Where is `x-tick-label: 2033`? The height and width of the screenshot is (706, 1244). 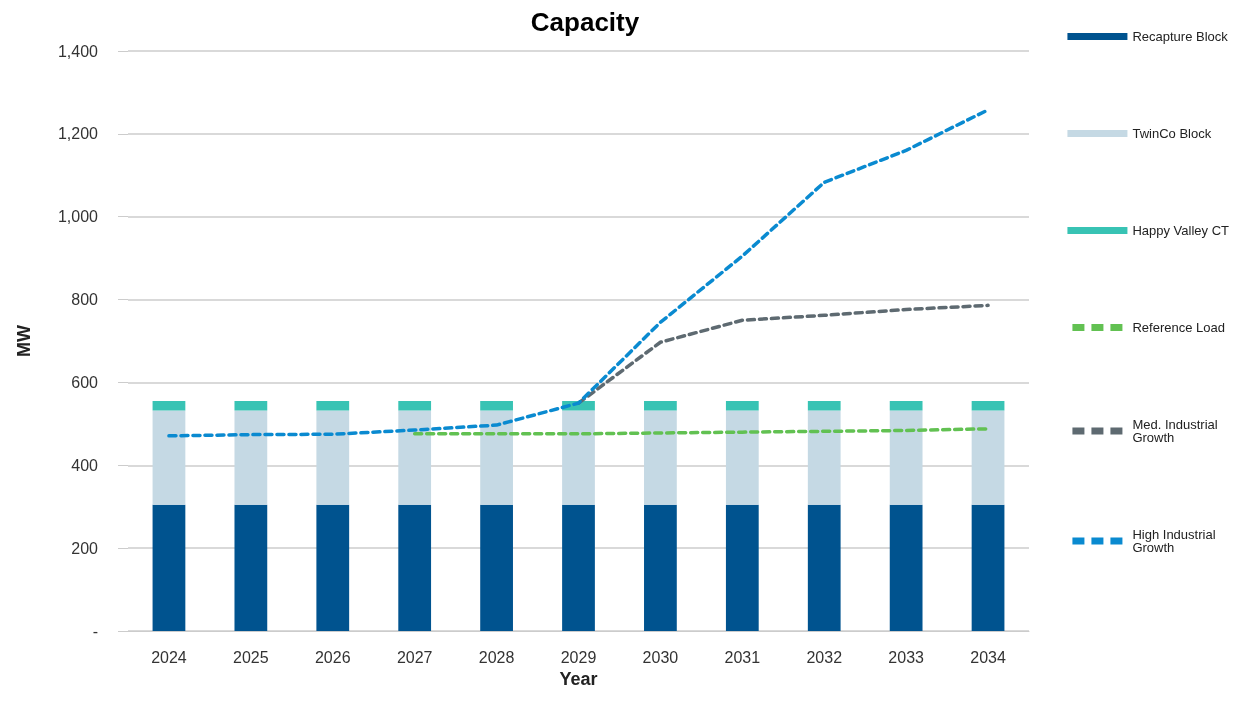
x-tick-label: 2033 is located at coordinates (906, 657).